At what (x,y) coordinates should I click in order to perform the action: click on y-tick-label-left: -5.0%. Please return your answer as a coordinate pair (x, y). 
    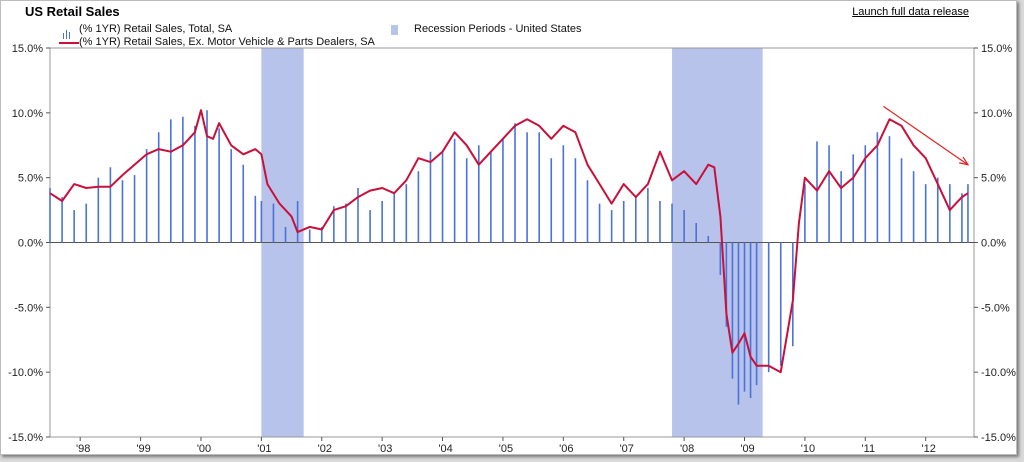
    Looking at the image, I should click on (28, 308).